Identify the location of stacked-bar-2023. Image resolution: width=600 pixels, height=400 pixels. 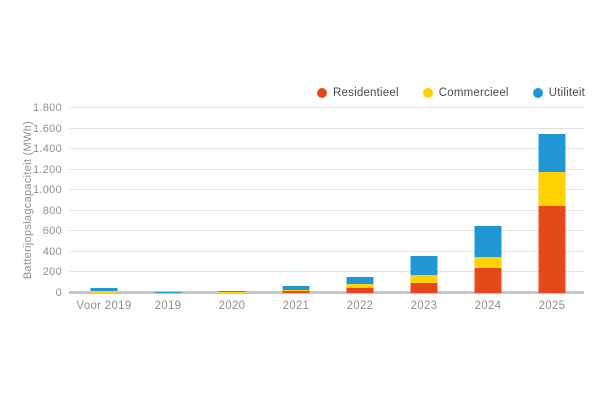
(424, 274).